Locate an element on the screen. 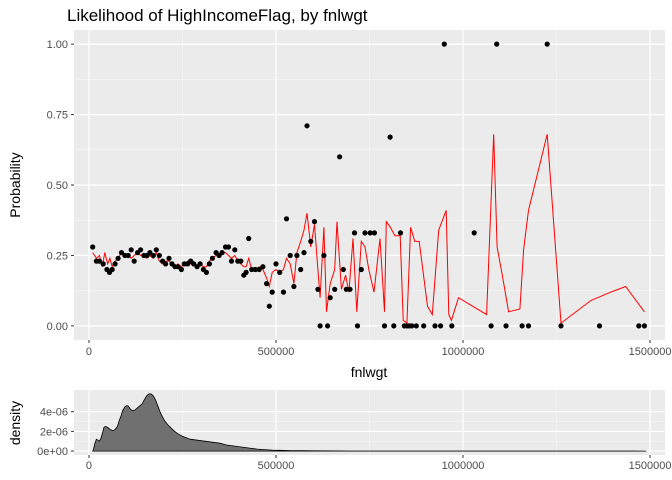  x-tick-label: 500000 is located at coordinates (276, 352).